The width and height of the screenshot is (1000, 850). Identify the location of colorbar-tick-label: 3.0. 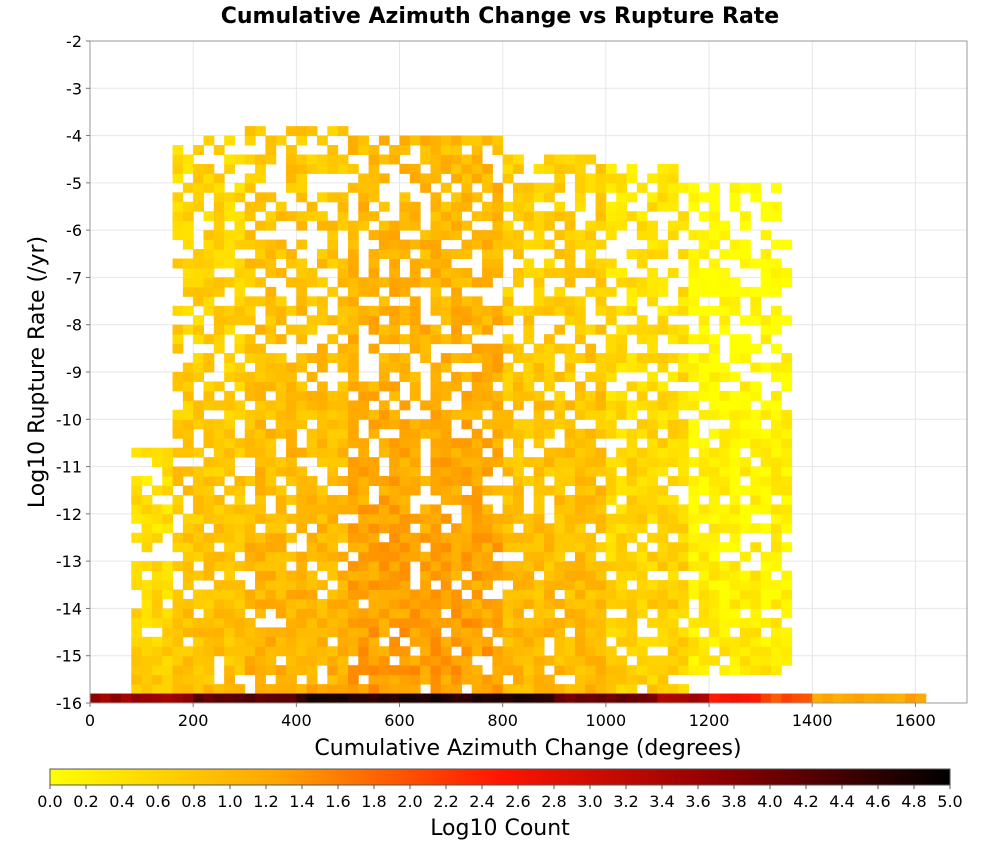
(589, 801).